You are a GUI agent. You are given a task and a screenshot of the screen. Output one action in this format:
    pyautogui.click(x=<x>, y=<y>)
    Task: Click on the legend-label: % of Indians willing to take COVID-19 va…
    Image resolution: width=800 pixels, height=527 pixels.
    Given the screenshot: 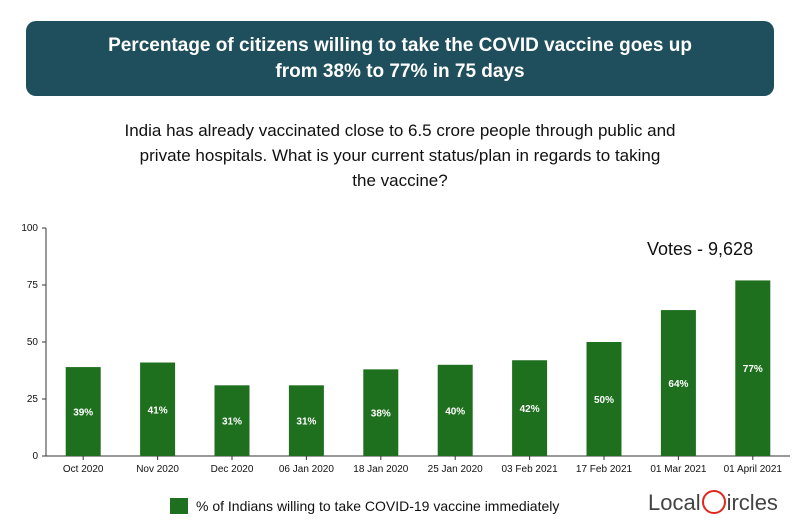 What is the action you would take?
    pyautogui.click(x=378, y=506)
    